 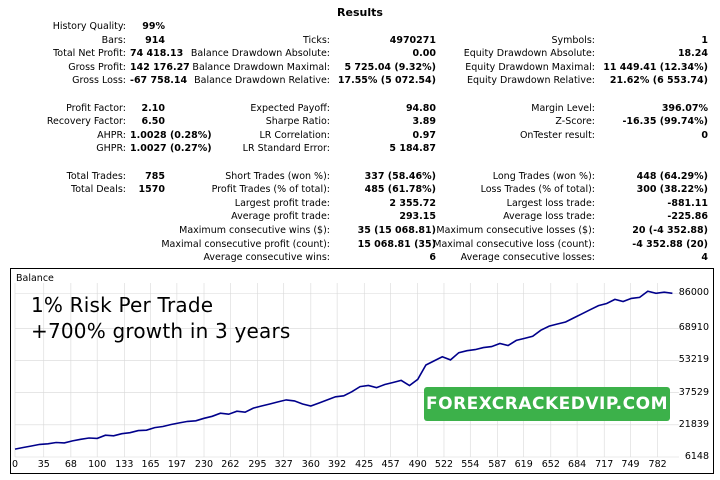 What do you see at coordinates (245, 244) in the screenshot?
I see `stat-label: Maximal consecutive profit (count):` at bounding box center [245, 244].